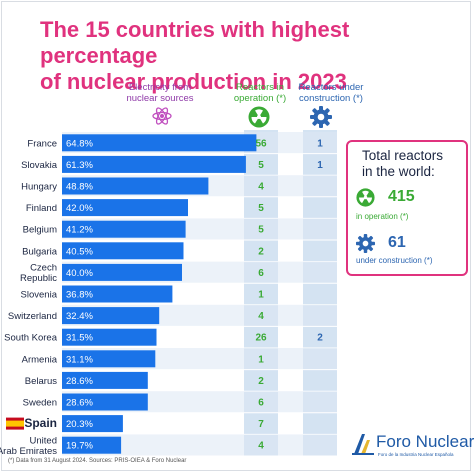 The height and width of the screenshot is (474, 474). I want to click on category-label-line: France, so click(42, 143).